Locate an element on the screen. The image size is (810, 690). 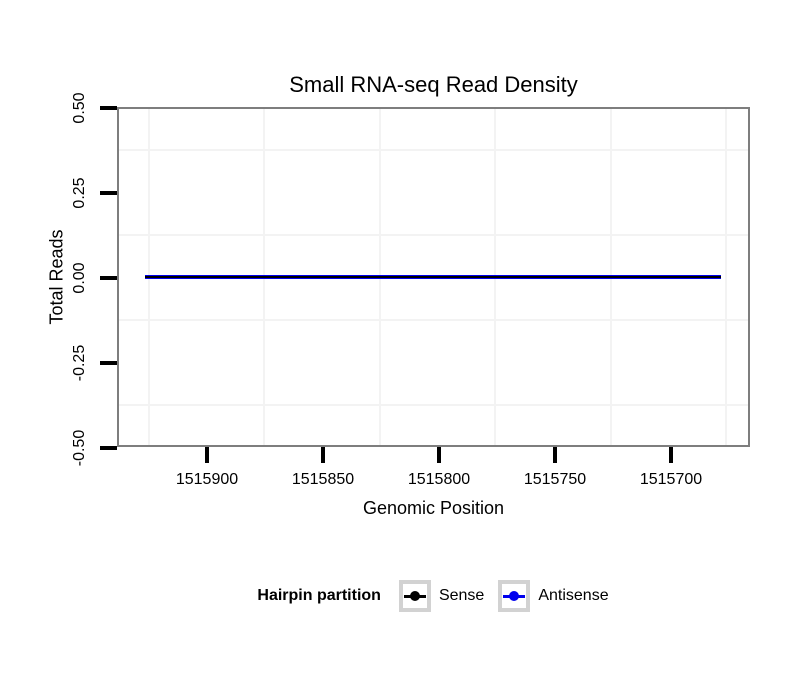
x-tick-label: 1515750 is located at coordinates (555, 479).